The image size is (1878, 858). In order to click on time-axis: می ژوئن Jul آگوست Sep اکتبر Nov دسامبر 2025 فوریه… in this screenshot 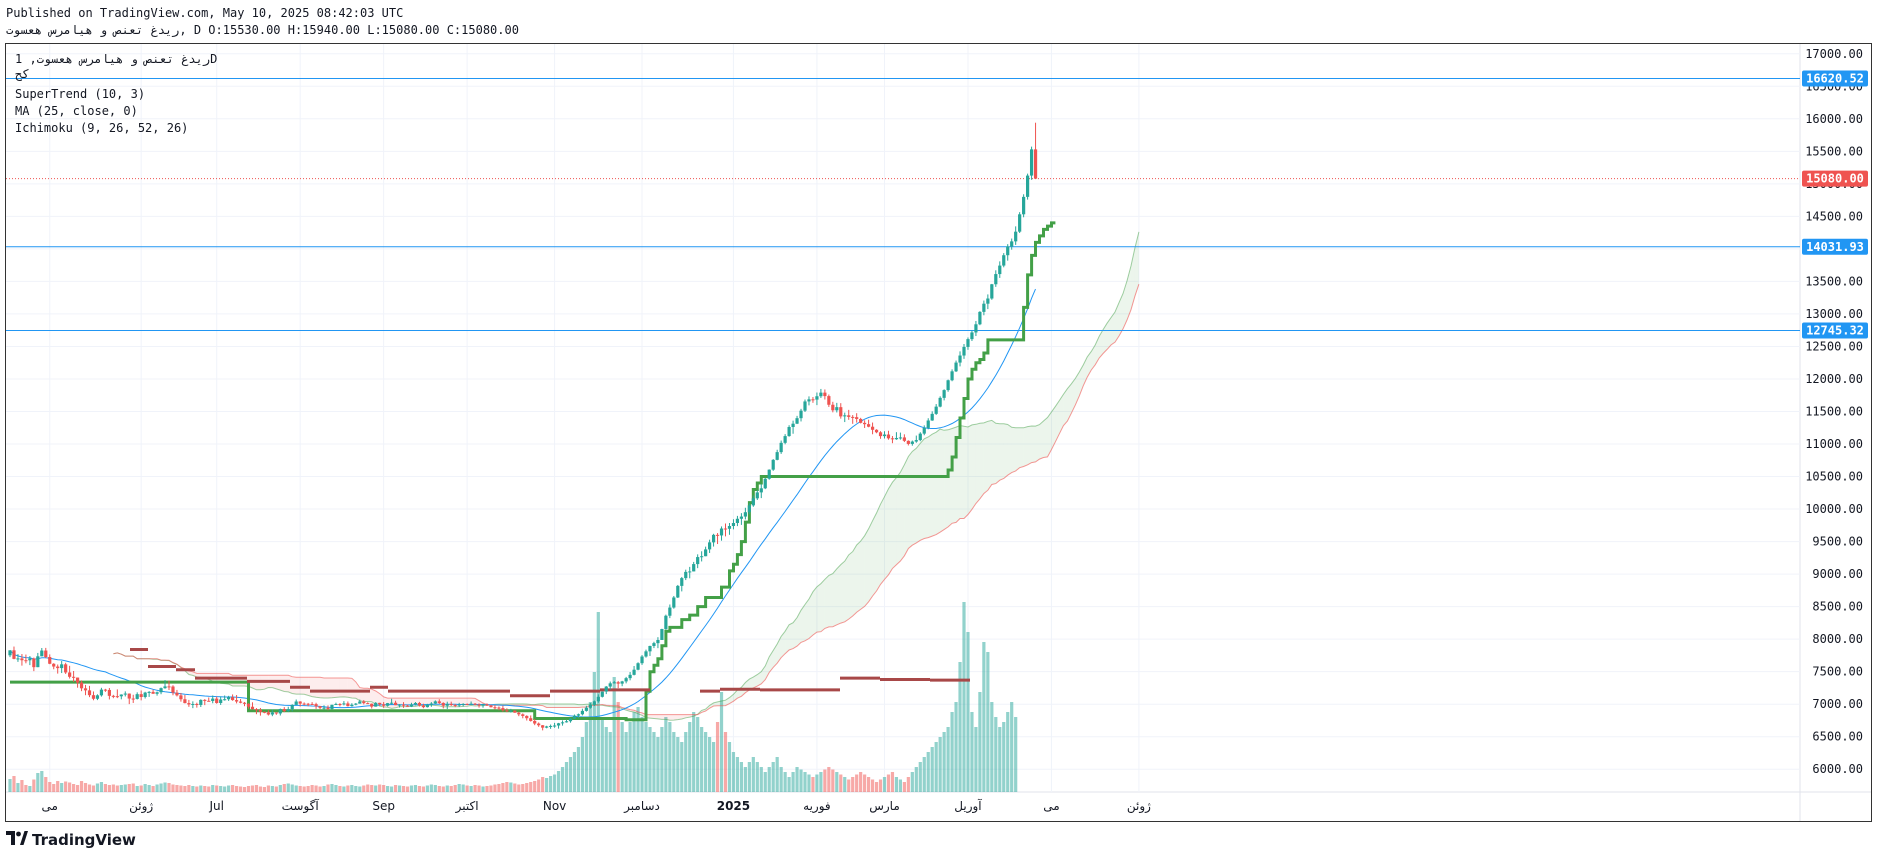, I will do `click(597, 806)`.